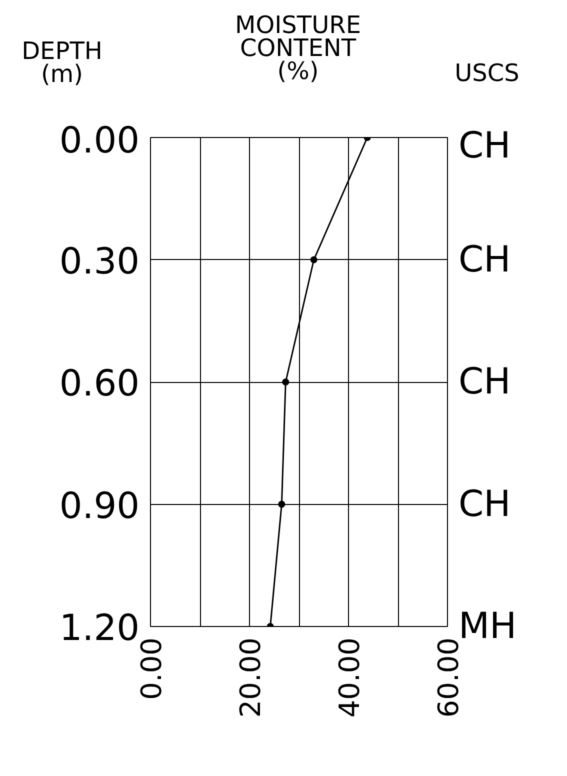  I want to click on x-tick-label: 40.00, so click(349, 677).